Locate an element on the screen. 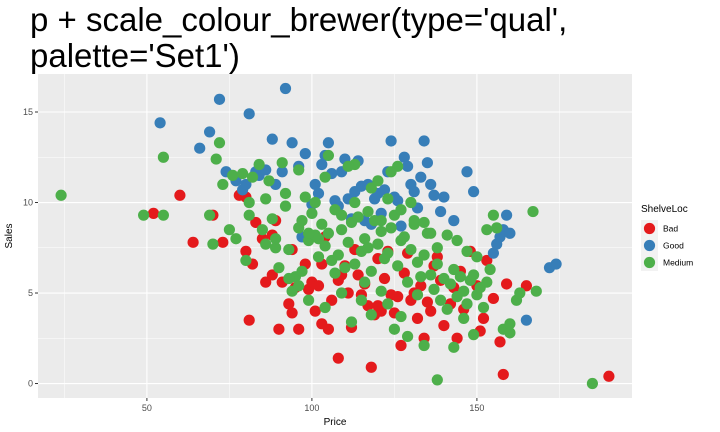 This screenshot has height=432, width=720. legend-items: Bad Good Medium is located at coordinates (667, 245).